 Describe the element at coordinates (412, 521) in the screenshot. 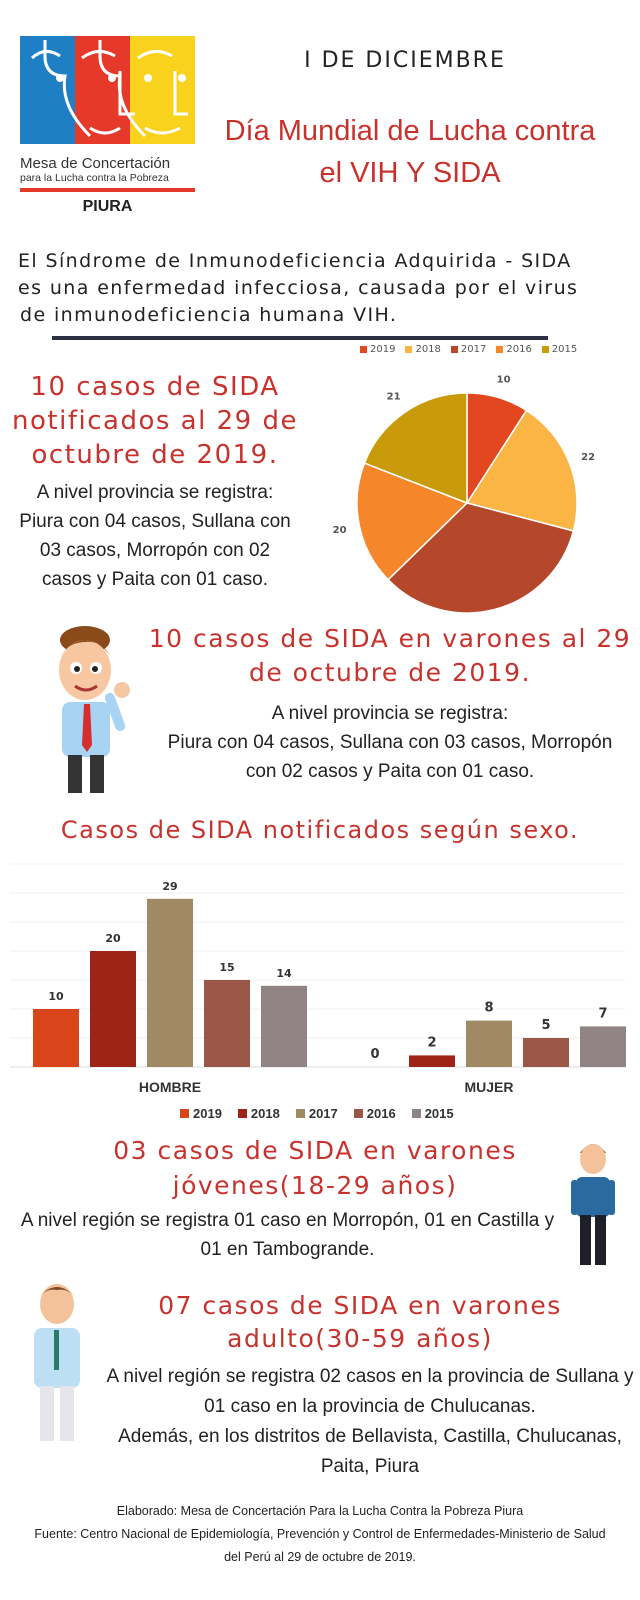

I see `pie-slice-2016` at that location.